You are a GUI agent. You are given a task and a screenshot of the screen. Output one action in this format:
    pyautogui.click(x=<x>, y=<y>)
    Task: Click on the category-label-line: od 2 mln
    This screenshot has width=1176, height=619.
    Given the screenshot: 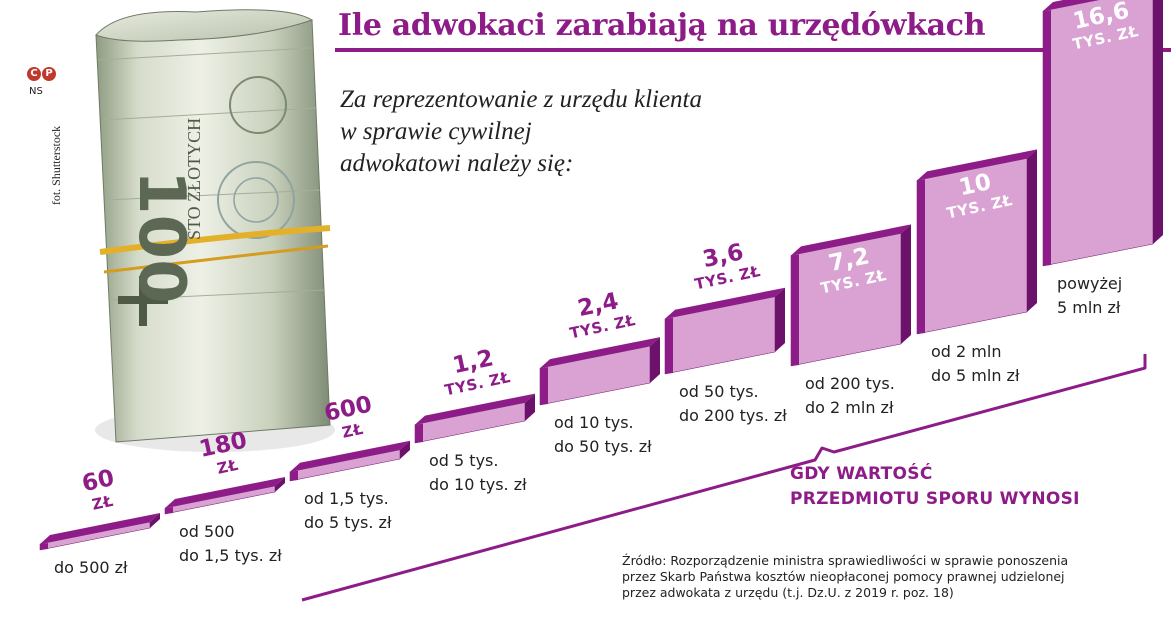 What is the action you would take?
    pyautogui.click(x=966, y=351)
    